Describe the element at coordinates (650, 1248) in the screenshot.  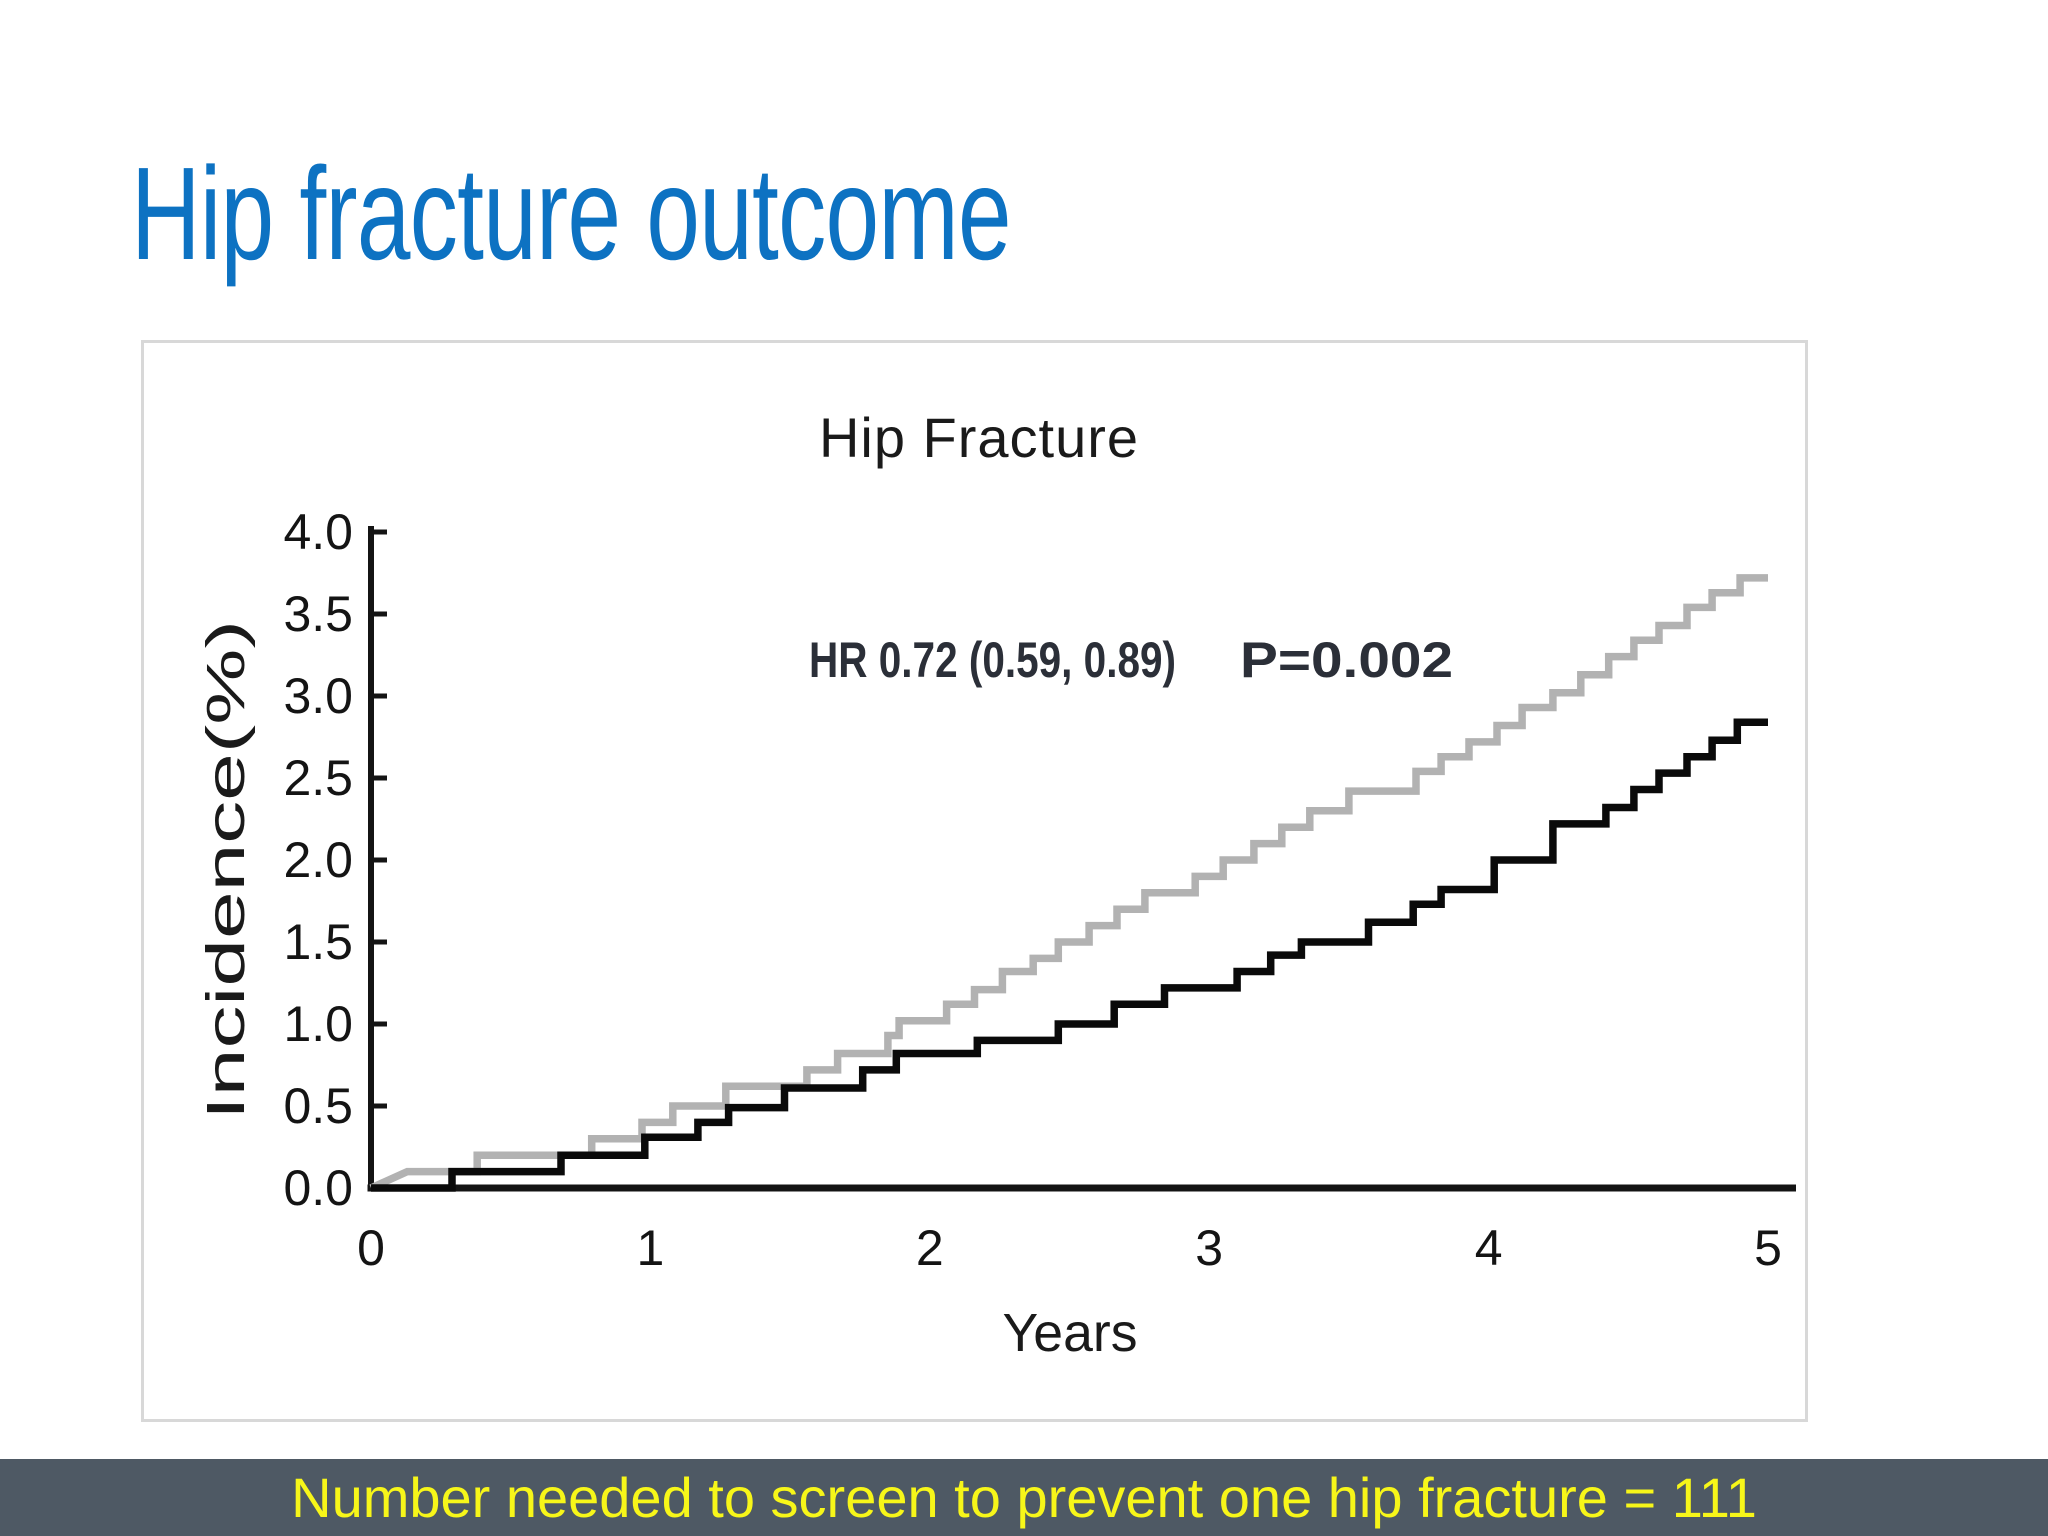
I see `x-tick-label: 1` at that location.